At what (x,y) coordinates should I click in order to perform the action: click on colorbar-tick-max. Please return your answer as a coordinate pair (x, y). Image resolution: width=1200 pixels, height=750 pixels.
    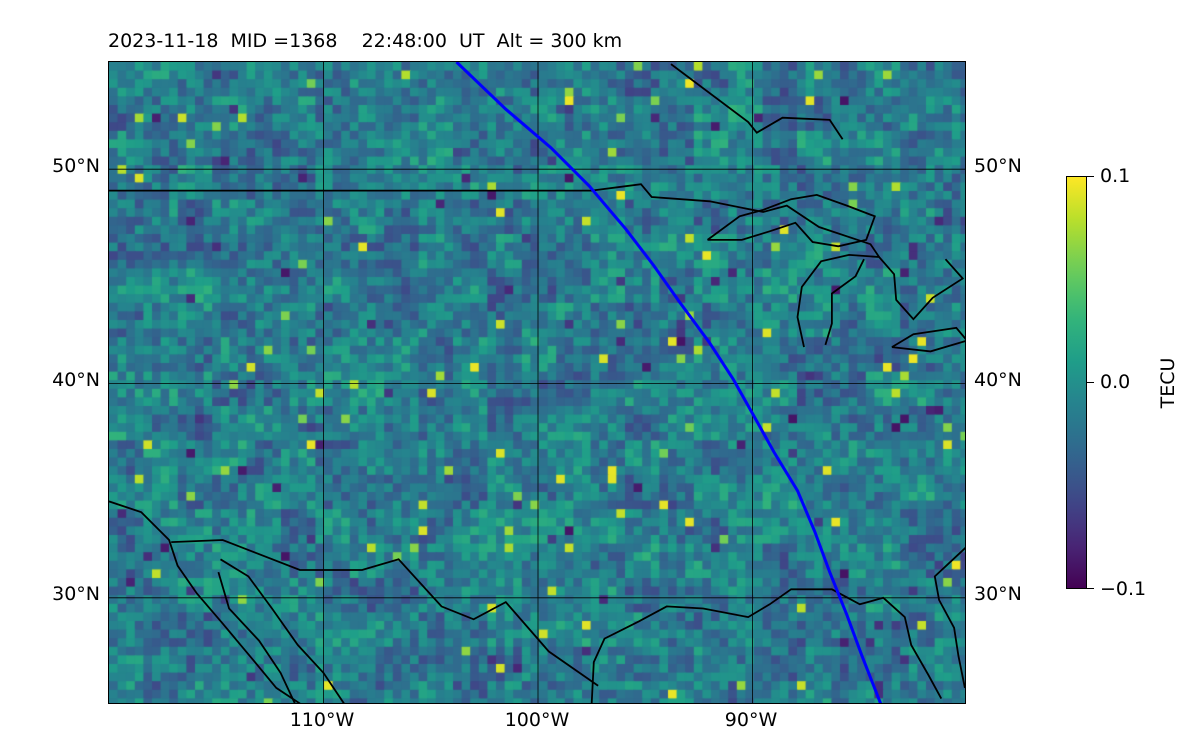
    Looking at the image, I should click on (1090, 177).